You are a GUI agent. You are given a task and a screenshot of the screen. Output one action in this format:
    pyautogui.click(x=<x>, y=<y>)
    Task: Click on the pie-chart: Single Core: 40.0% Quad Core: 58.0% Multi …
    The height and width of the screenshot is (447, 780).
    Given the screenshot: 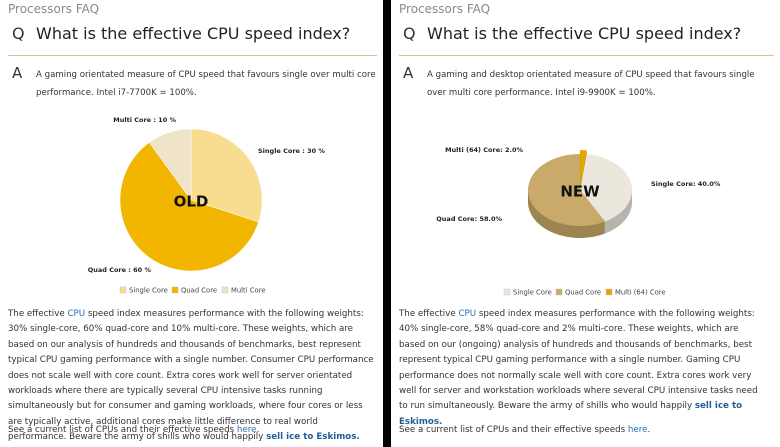 What is the action you would take?
    pyautogui.click(x=578, y=221)
    